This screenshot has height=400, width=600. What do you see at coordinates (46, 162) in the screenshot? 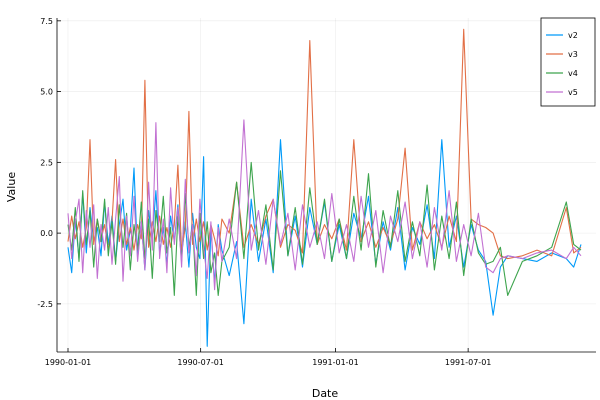
I see `y-tick-label: 2.5` at bounding box center [46, 162].